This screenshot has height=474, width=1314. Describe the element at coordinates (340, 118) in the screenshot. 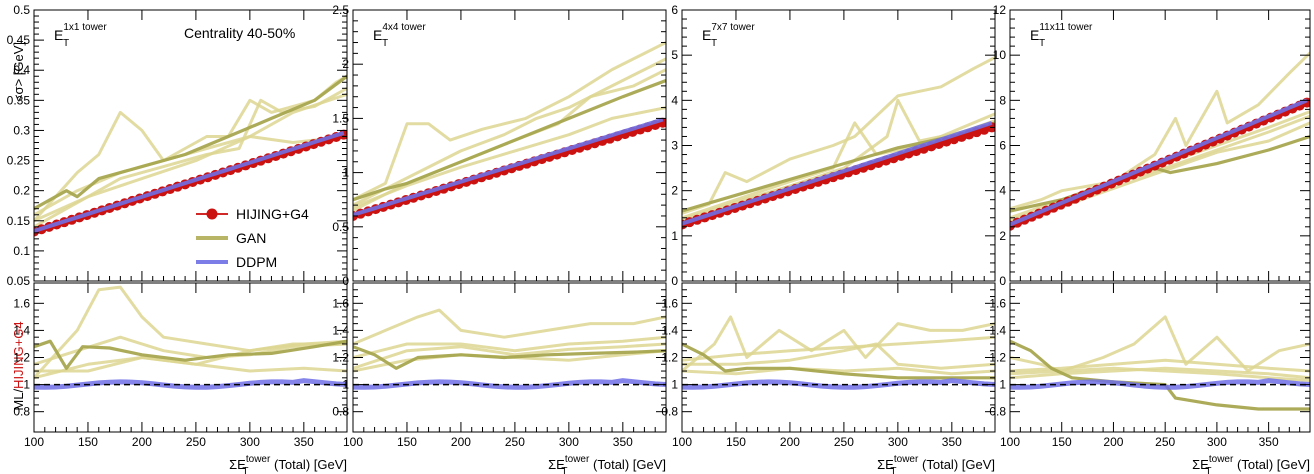

I see `ytick-label-top: 1.5` at that location.